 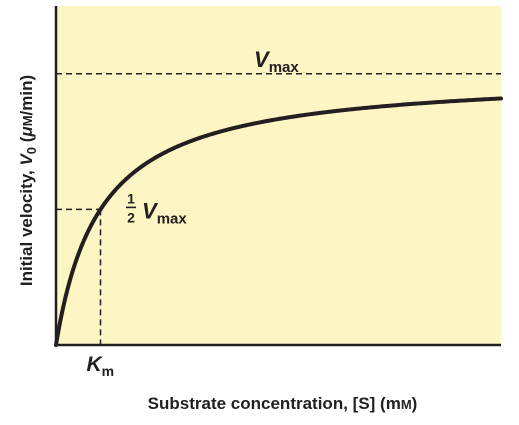 What do you see at coordinates (26, 132) in the screenshot?
I see `y-label-mu: μ` at bounding box center [26, 132].